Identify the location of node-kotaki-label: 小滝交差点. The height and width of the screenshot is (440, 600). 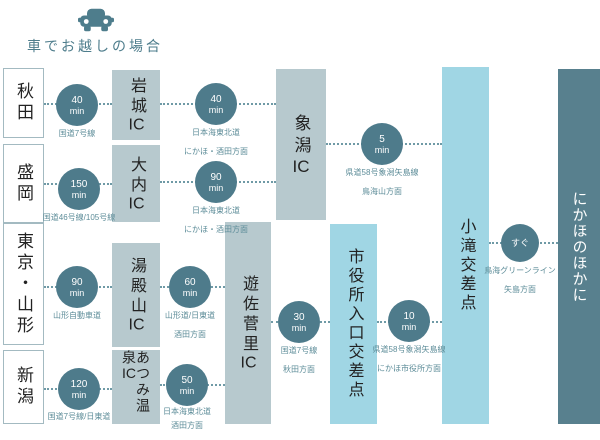
(466, 265).